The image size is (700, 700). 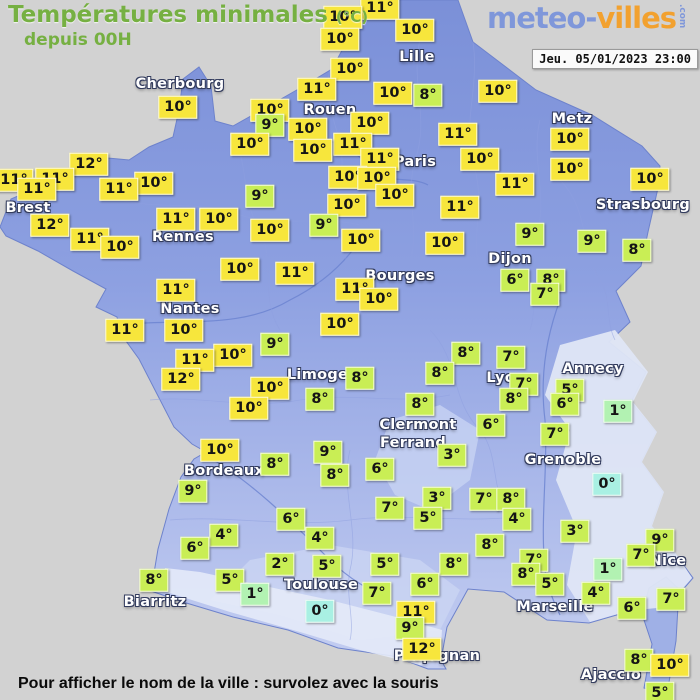 I want to click on meteo-villes-logo: meteo-villes.com, so click(x=587, y=18).